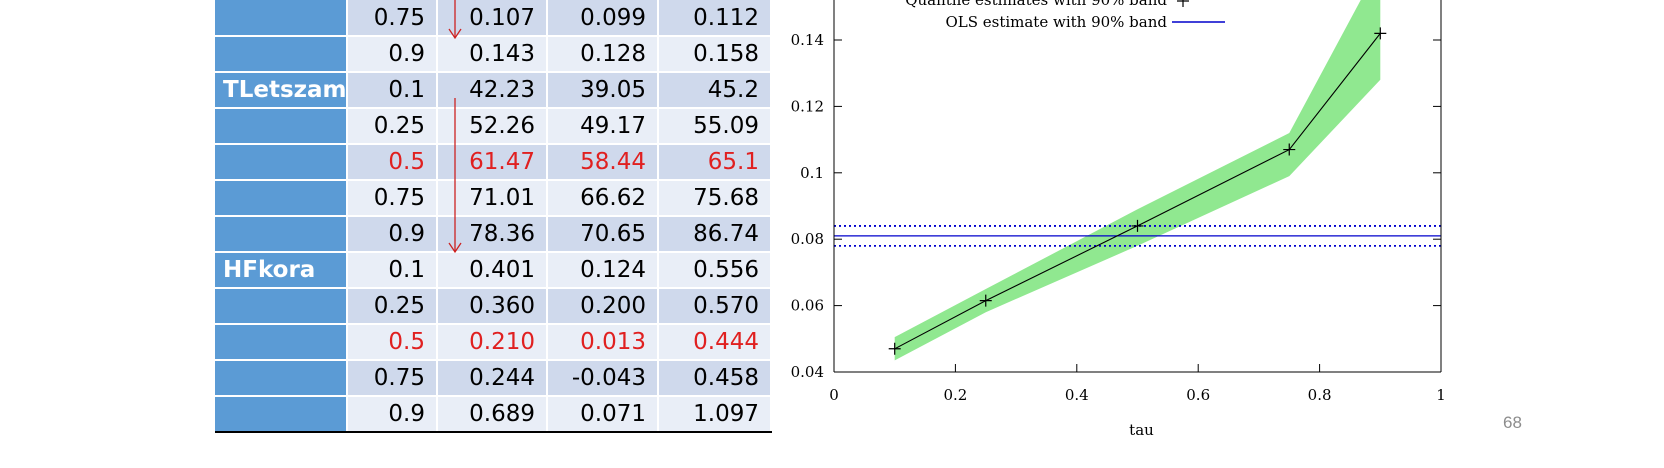 The image size is (1664, 468). What do you see at coordinates (1056, 22) in the screenshot?
I see `legend-ols-label: OLS estimate with 90% band` at bounding box center [1056, 22].